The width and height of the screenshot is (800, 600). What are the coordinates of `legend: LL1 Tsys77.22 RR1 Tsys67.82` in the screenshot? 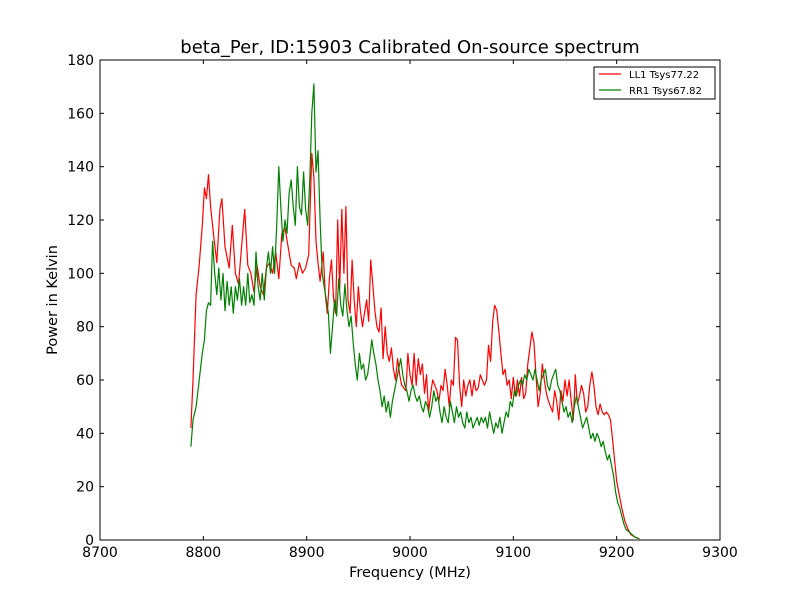 It's located at (654, 83).